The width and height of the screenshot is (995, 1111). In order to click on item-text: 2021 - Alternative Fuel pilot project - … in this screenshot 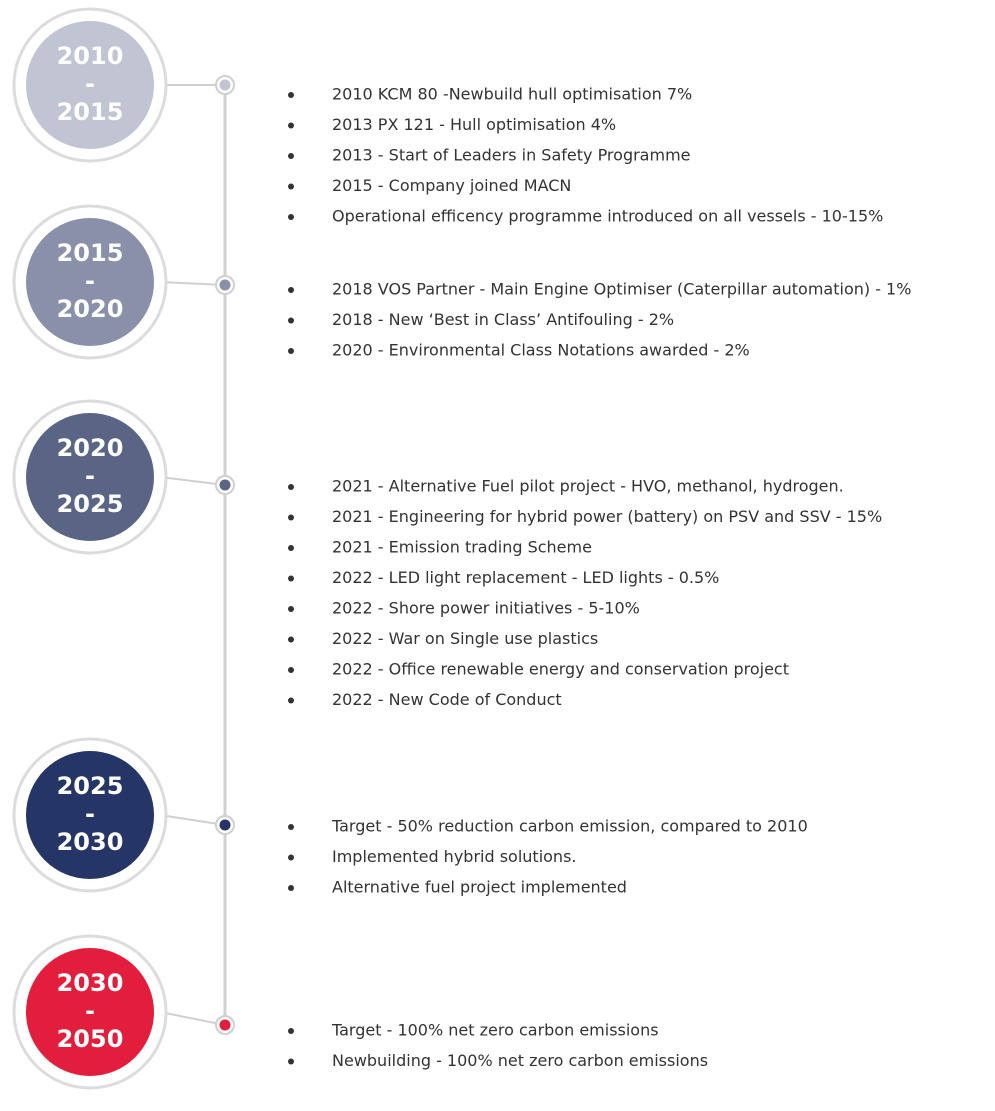, I will do `click(588, 486)`.